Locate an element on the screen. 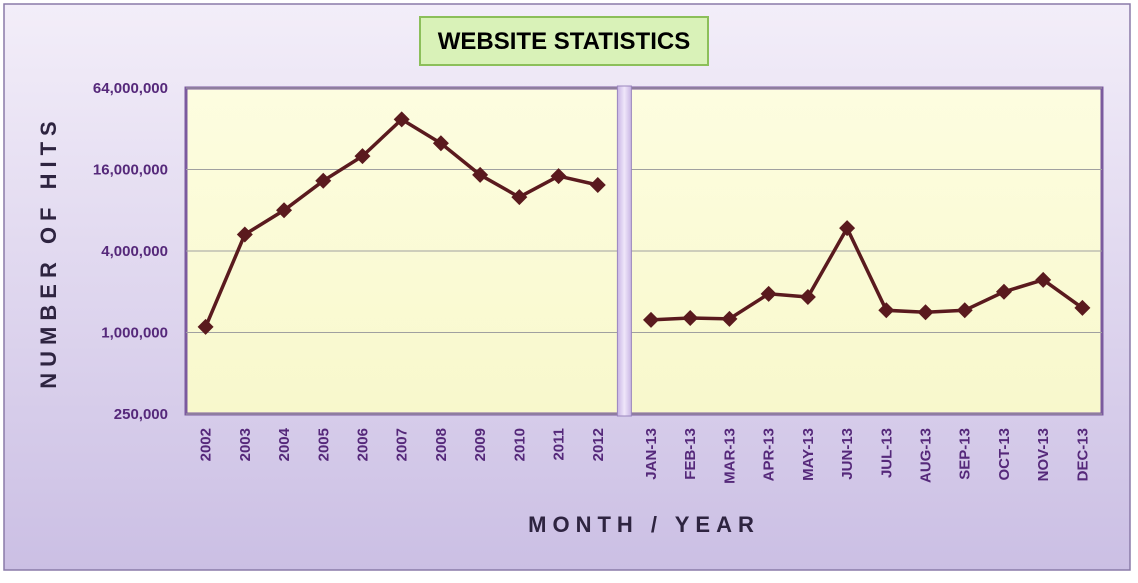 The width and height of the screenshot is (1138, 583). x-tick-label: 2010 is located at coordinates (519, 444).